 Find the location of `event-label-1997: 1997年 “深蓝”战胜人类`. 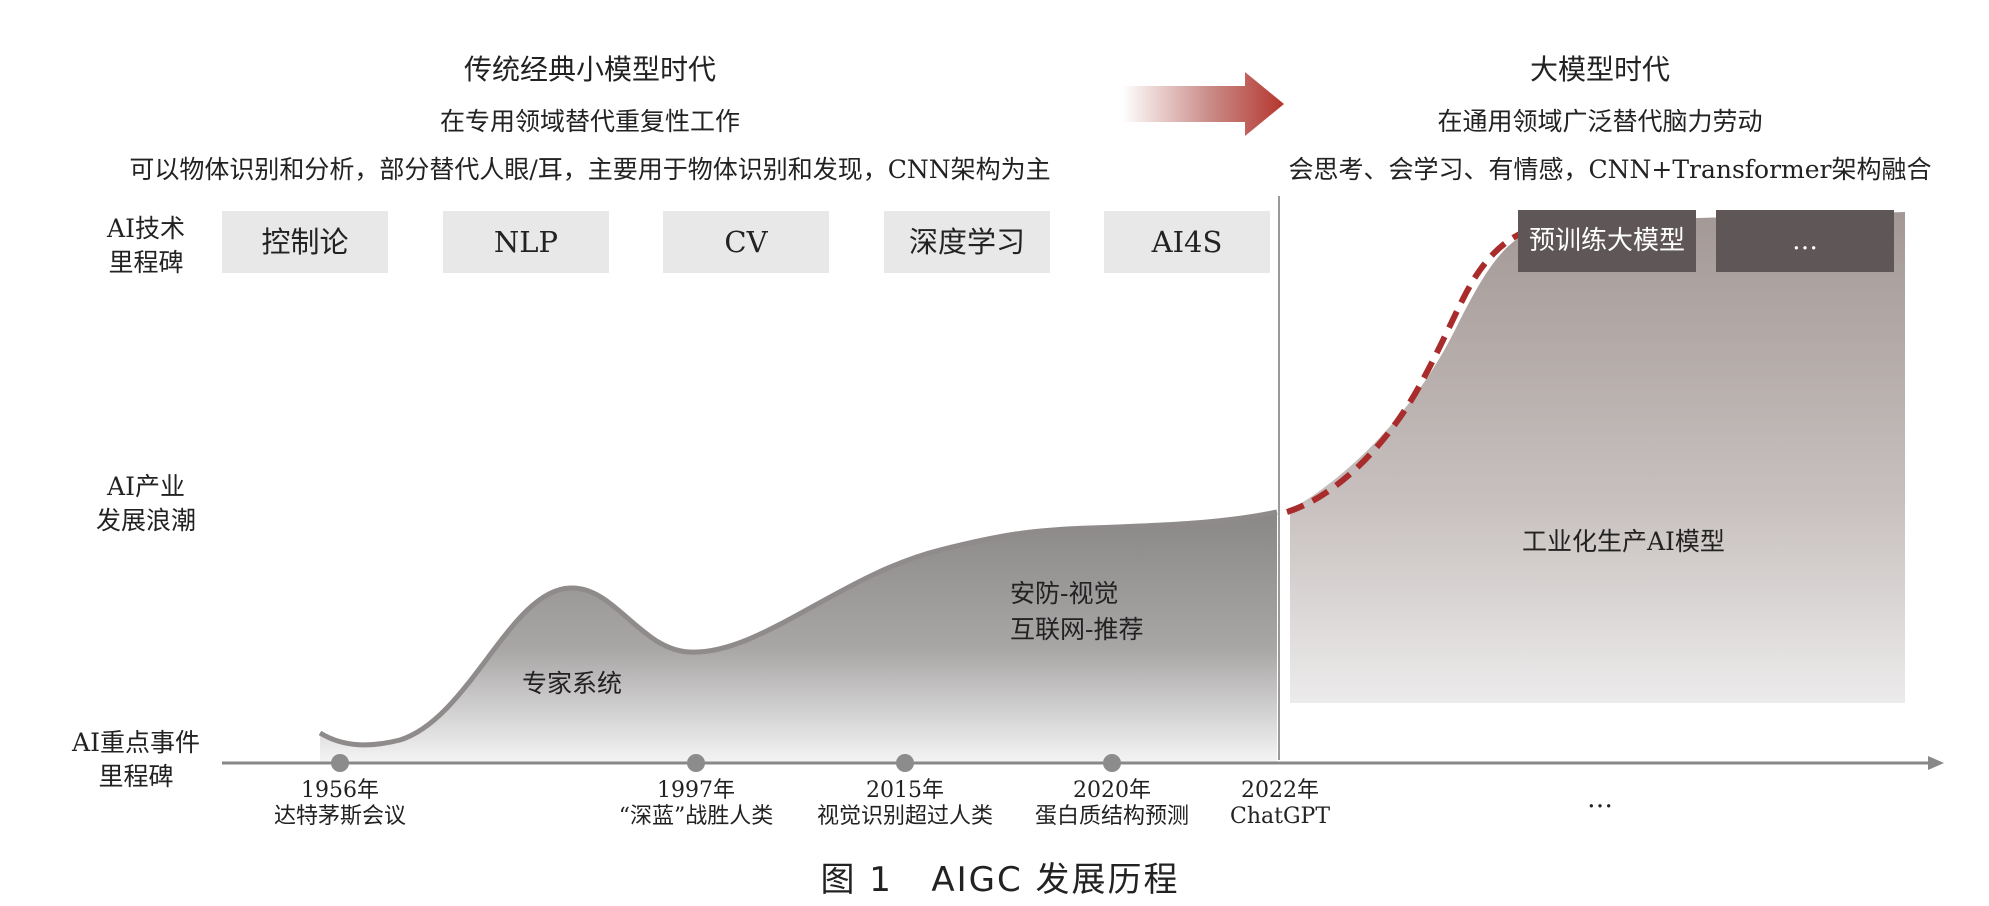

event-label-1997: 1997年 “深蓝”战胜人类 is located at coordinates (696, 804).